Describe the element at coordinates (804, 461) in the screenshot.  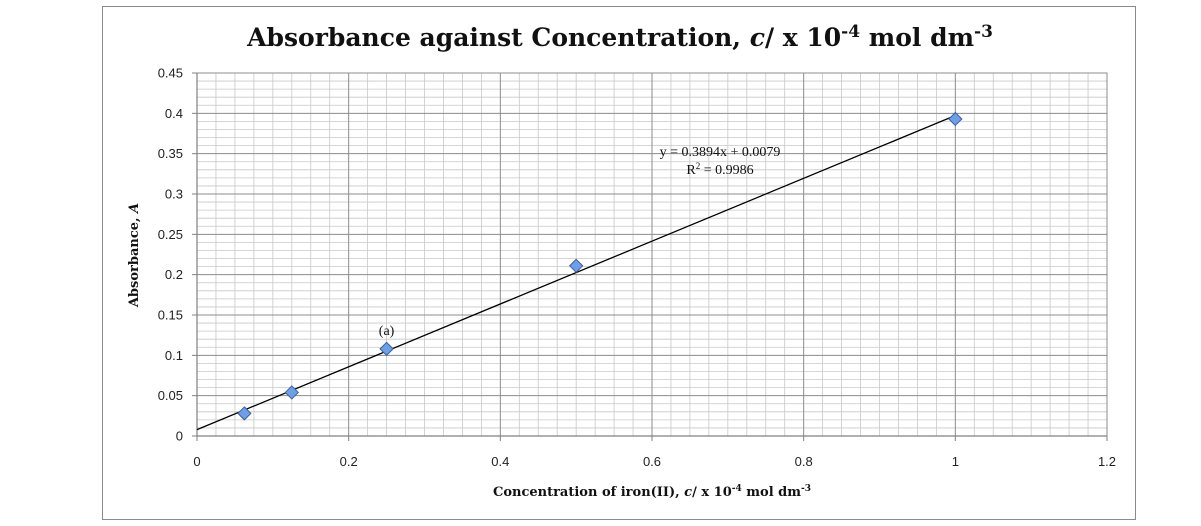
I see `x-tick-label: 0.8` at that location.